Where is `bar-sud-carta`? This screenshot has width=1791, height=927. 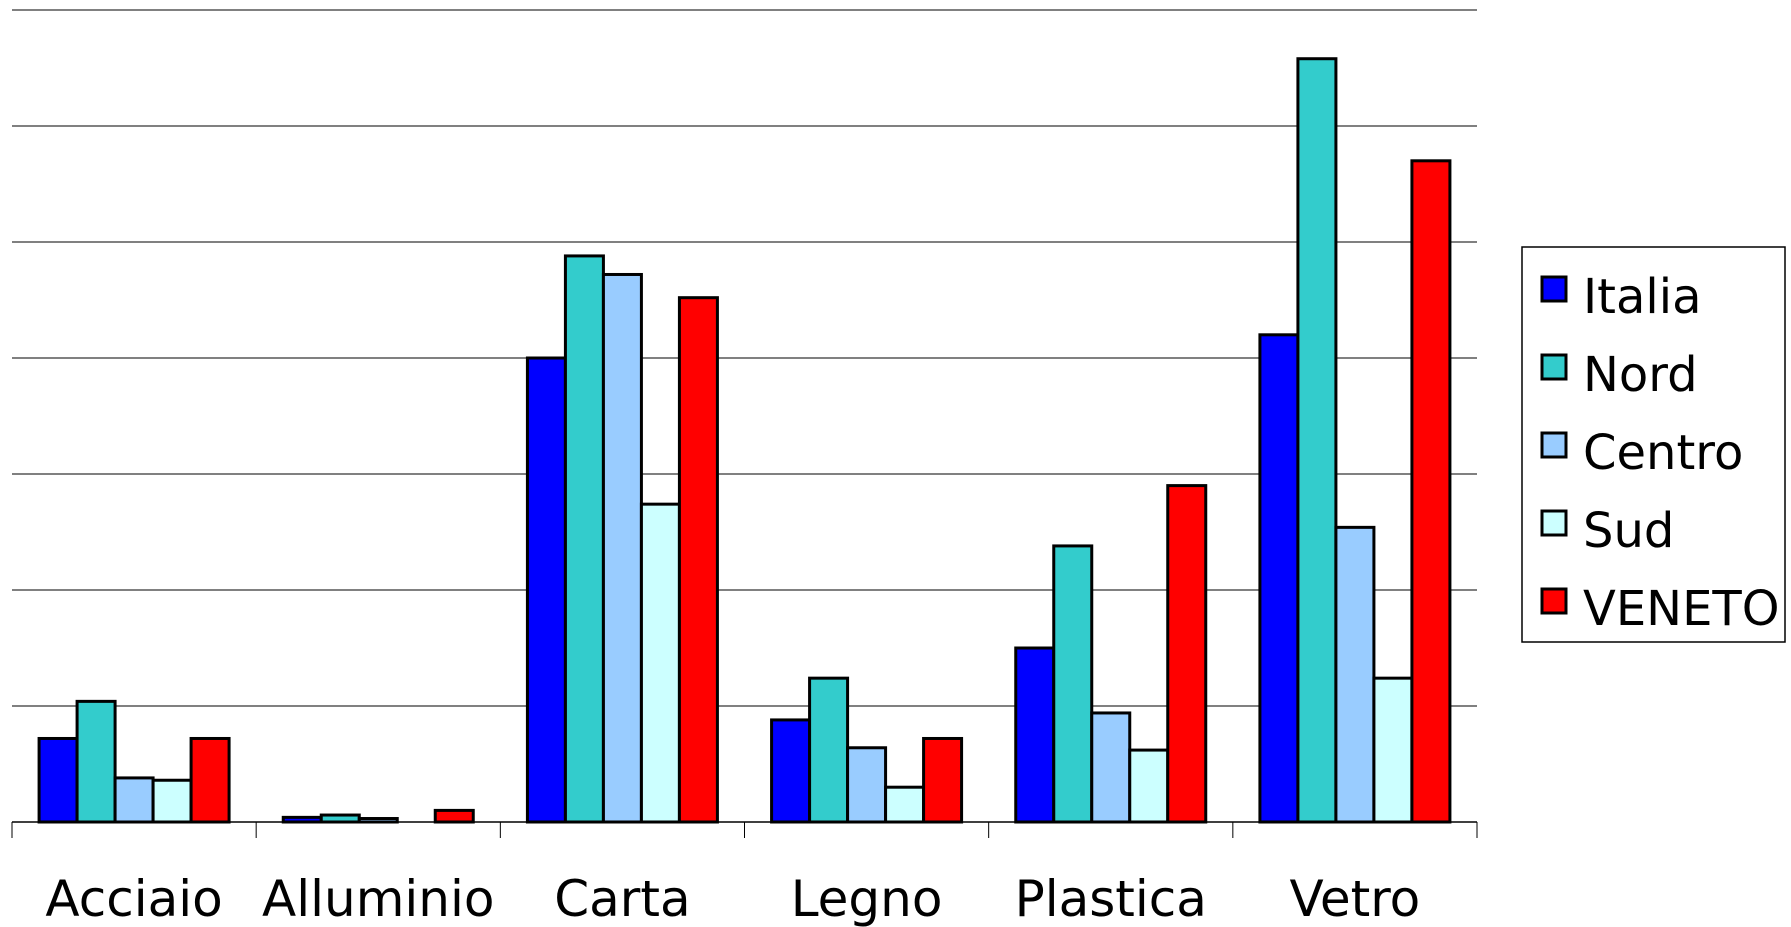
bar-sud-carta is located at coordinates (660, 663).